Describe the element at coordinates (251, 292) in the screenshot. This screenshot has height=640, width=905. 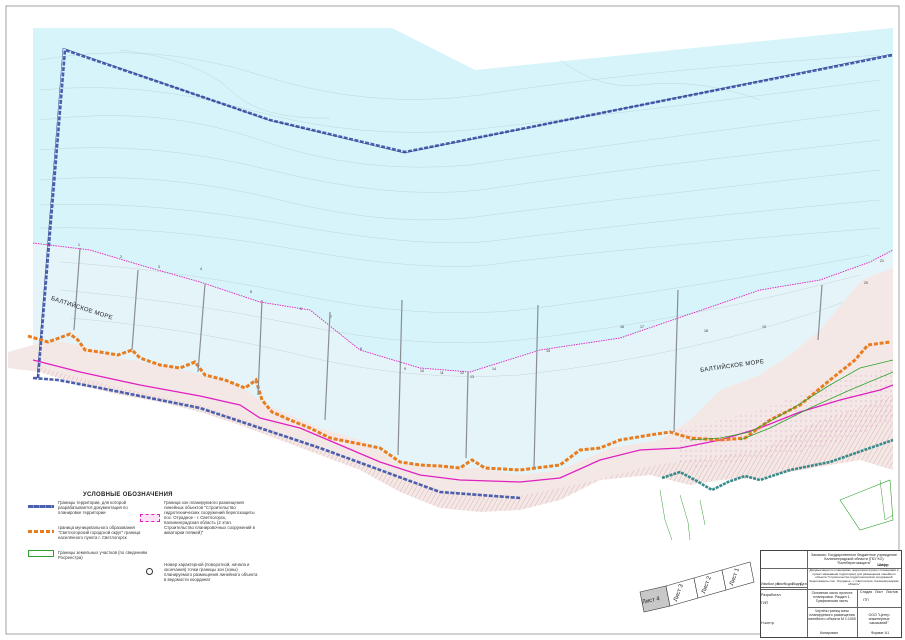
I see `profile-number: 5` at that location.